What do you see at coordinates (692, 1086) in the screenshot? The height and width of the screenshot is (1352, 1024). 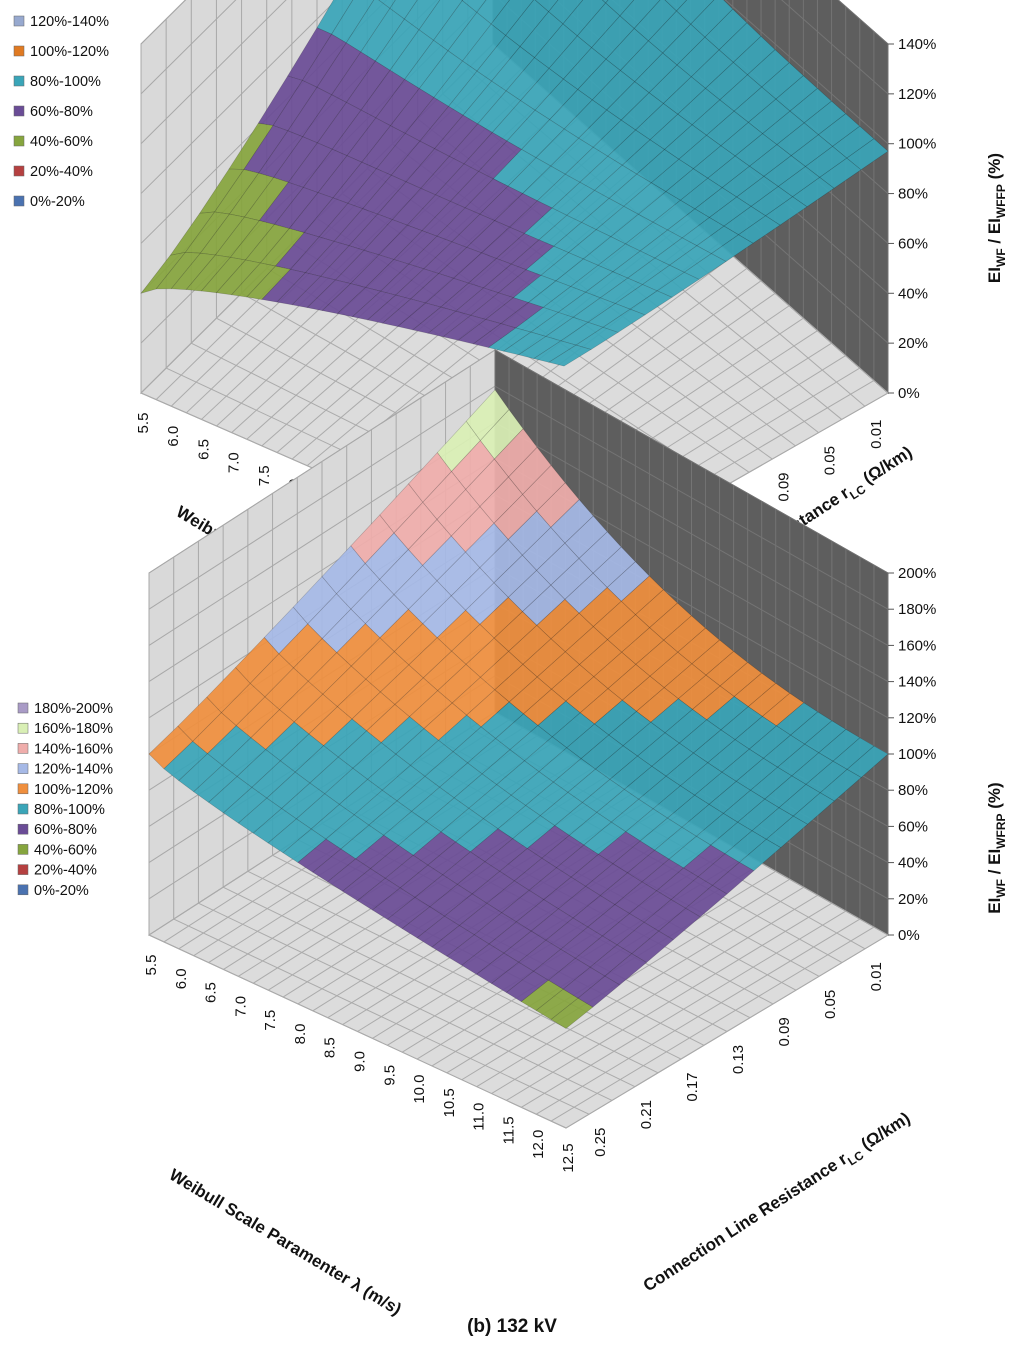 I see `y-tick-label: 0.17` at bounding box center [692, 1086].